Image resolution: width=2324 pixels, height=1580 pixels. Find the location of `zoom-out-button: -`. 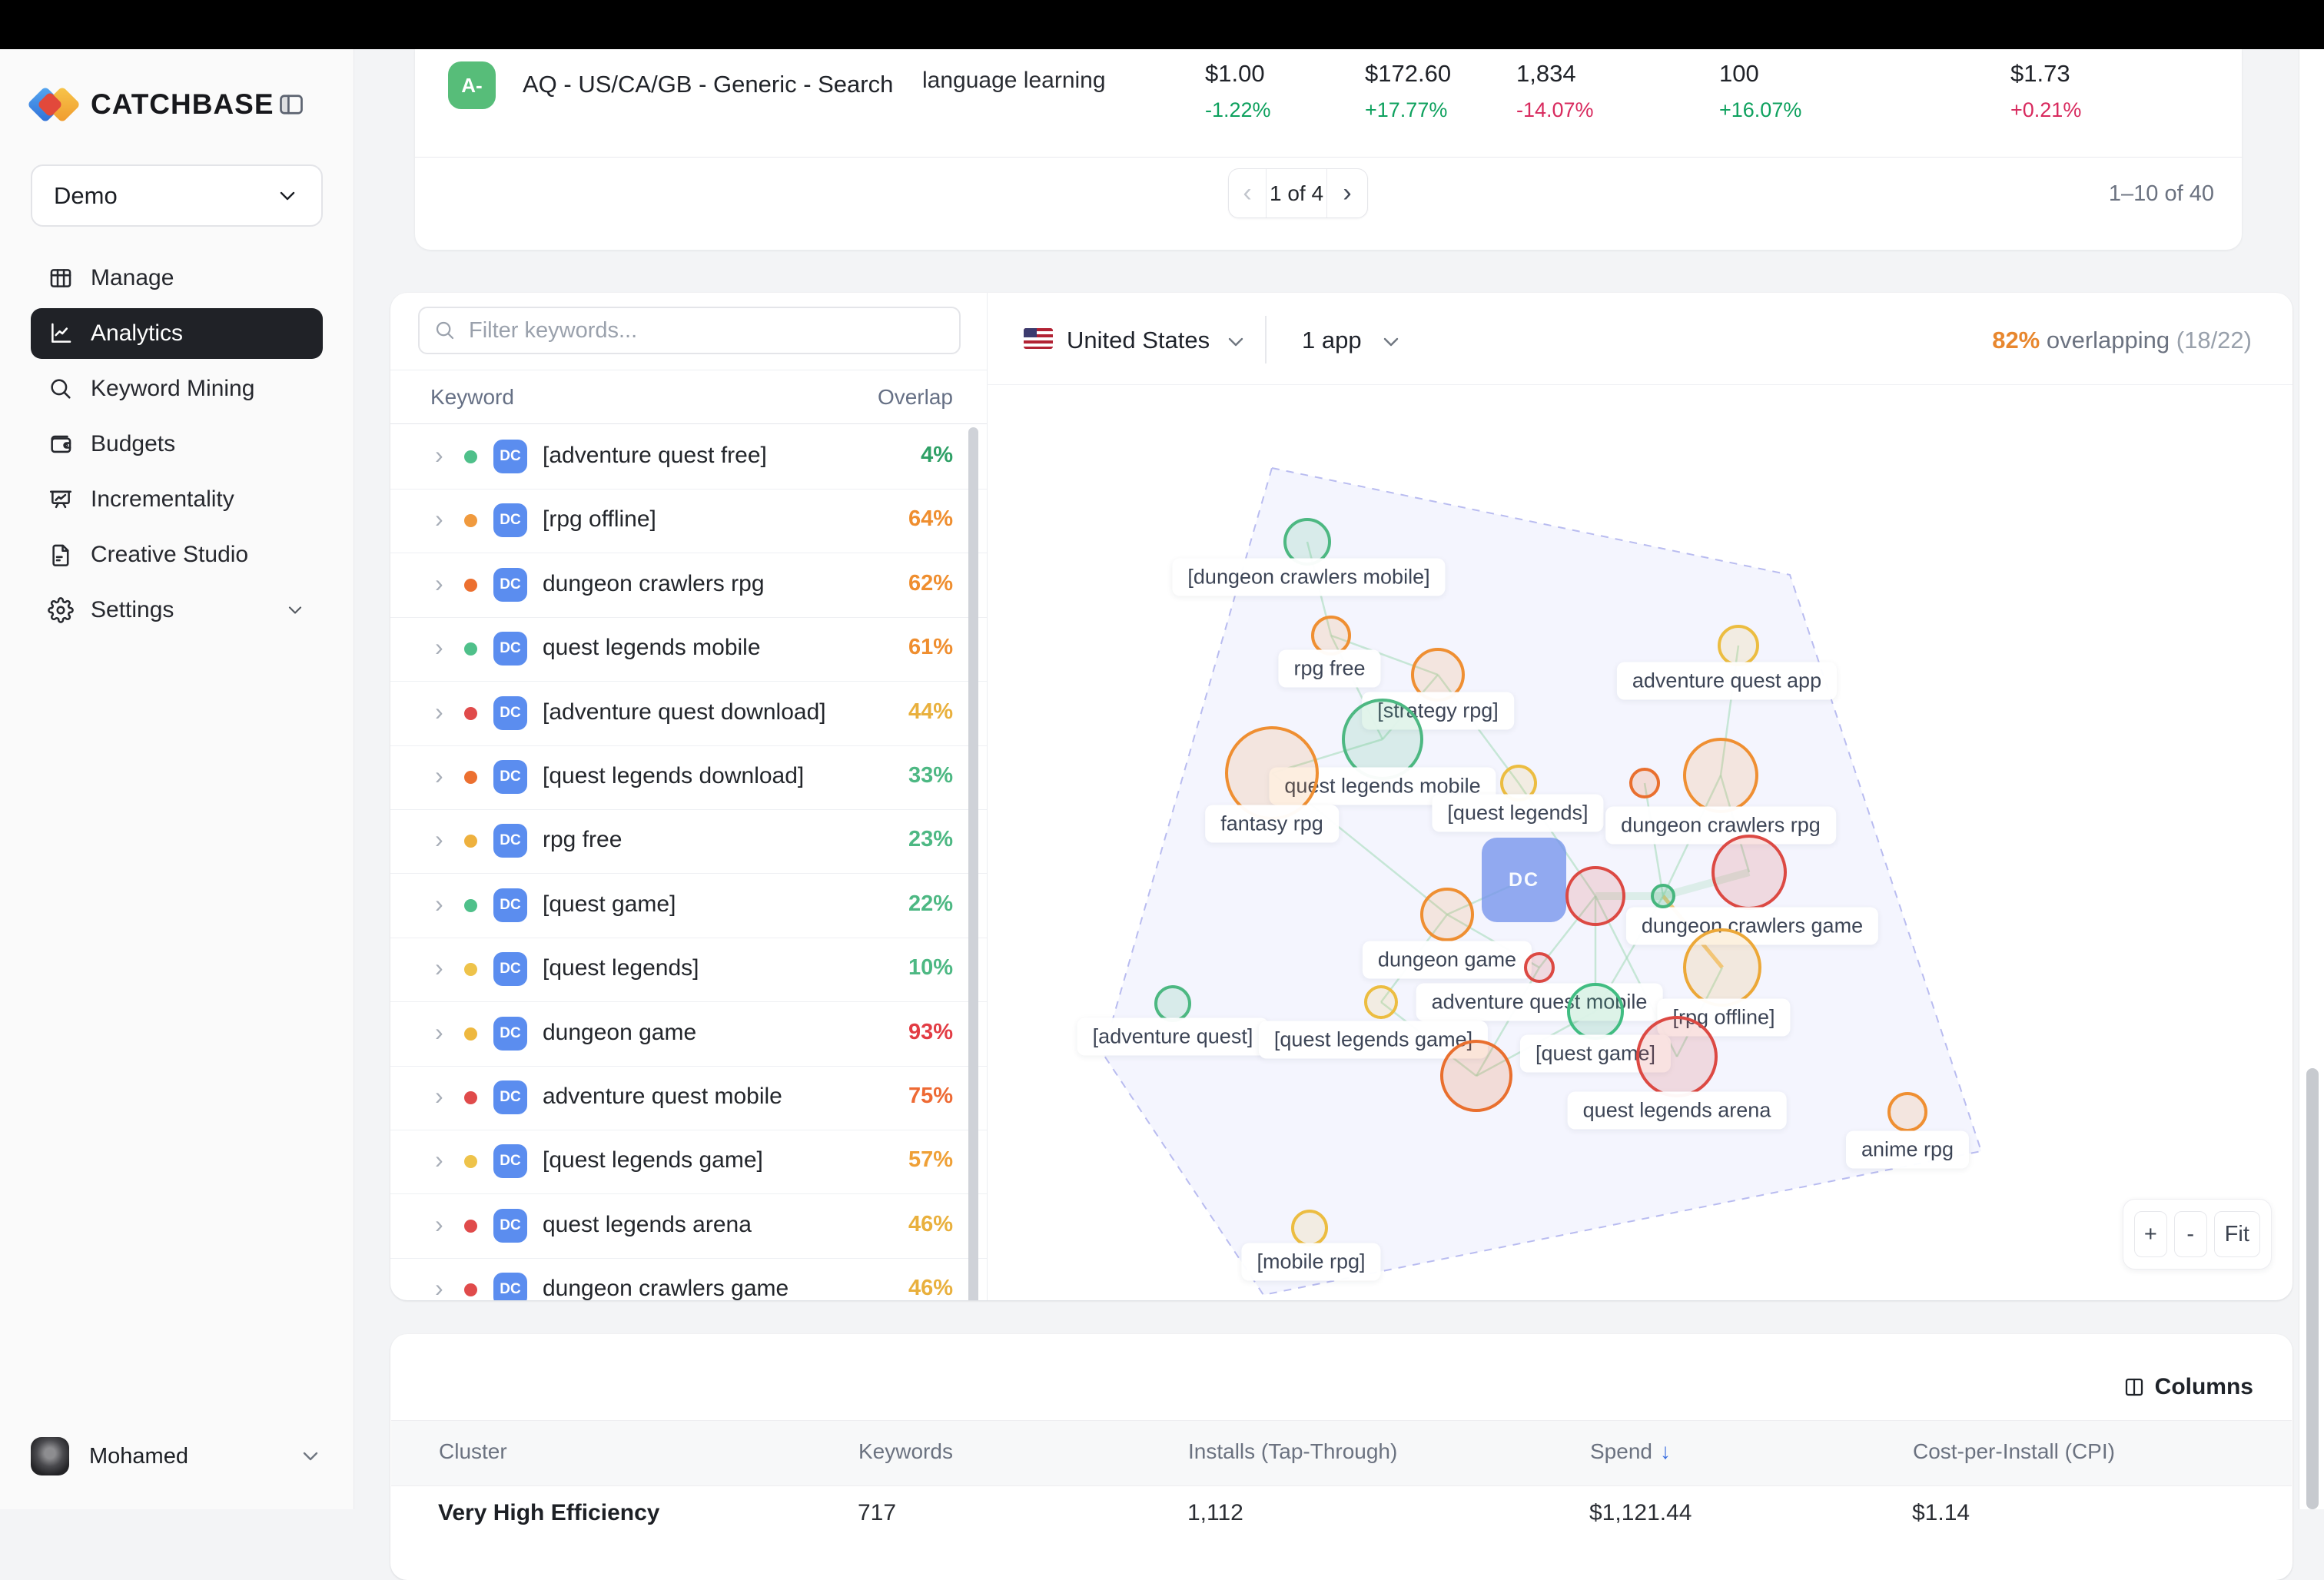

zoom-out-button: - is located at coordinates (2190, 1234).